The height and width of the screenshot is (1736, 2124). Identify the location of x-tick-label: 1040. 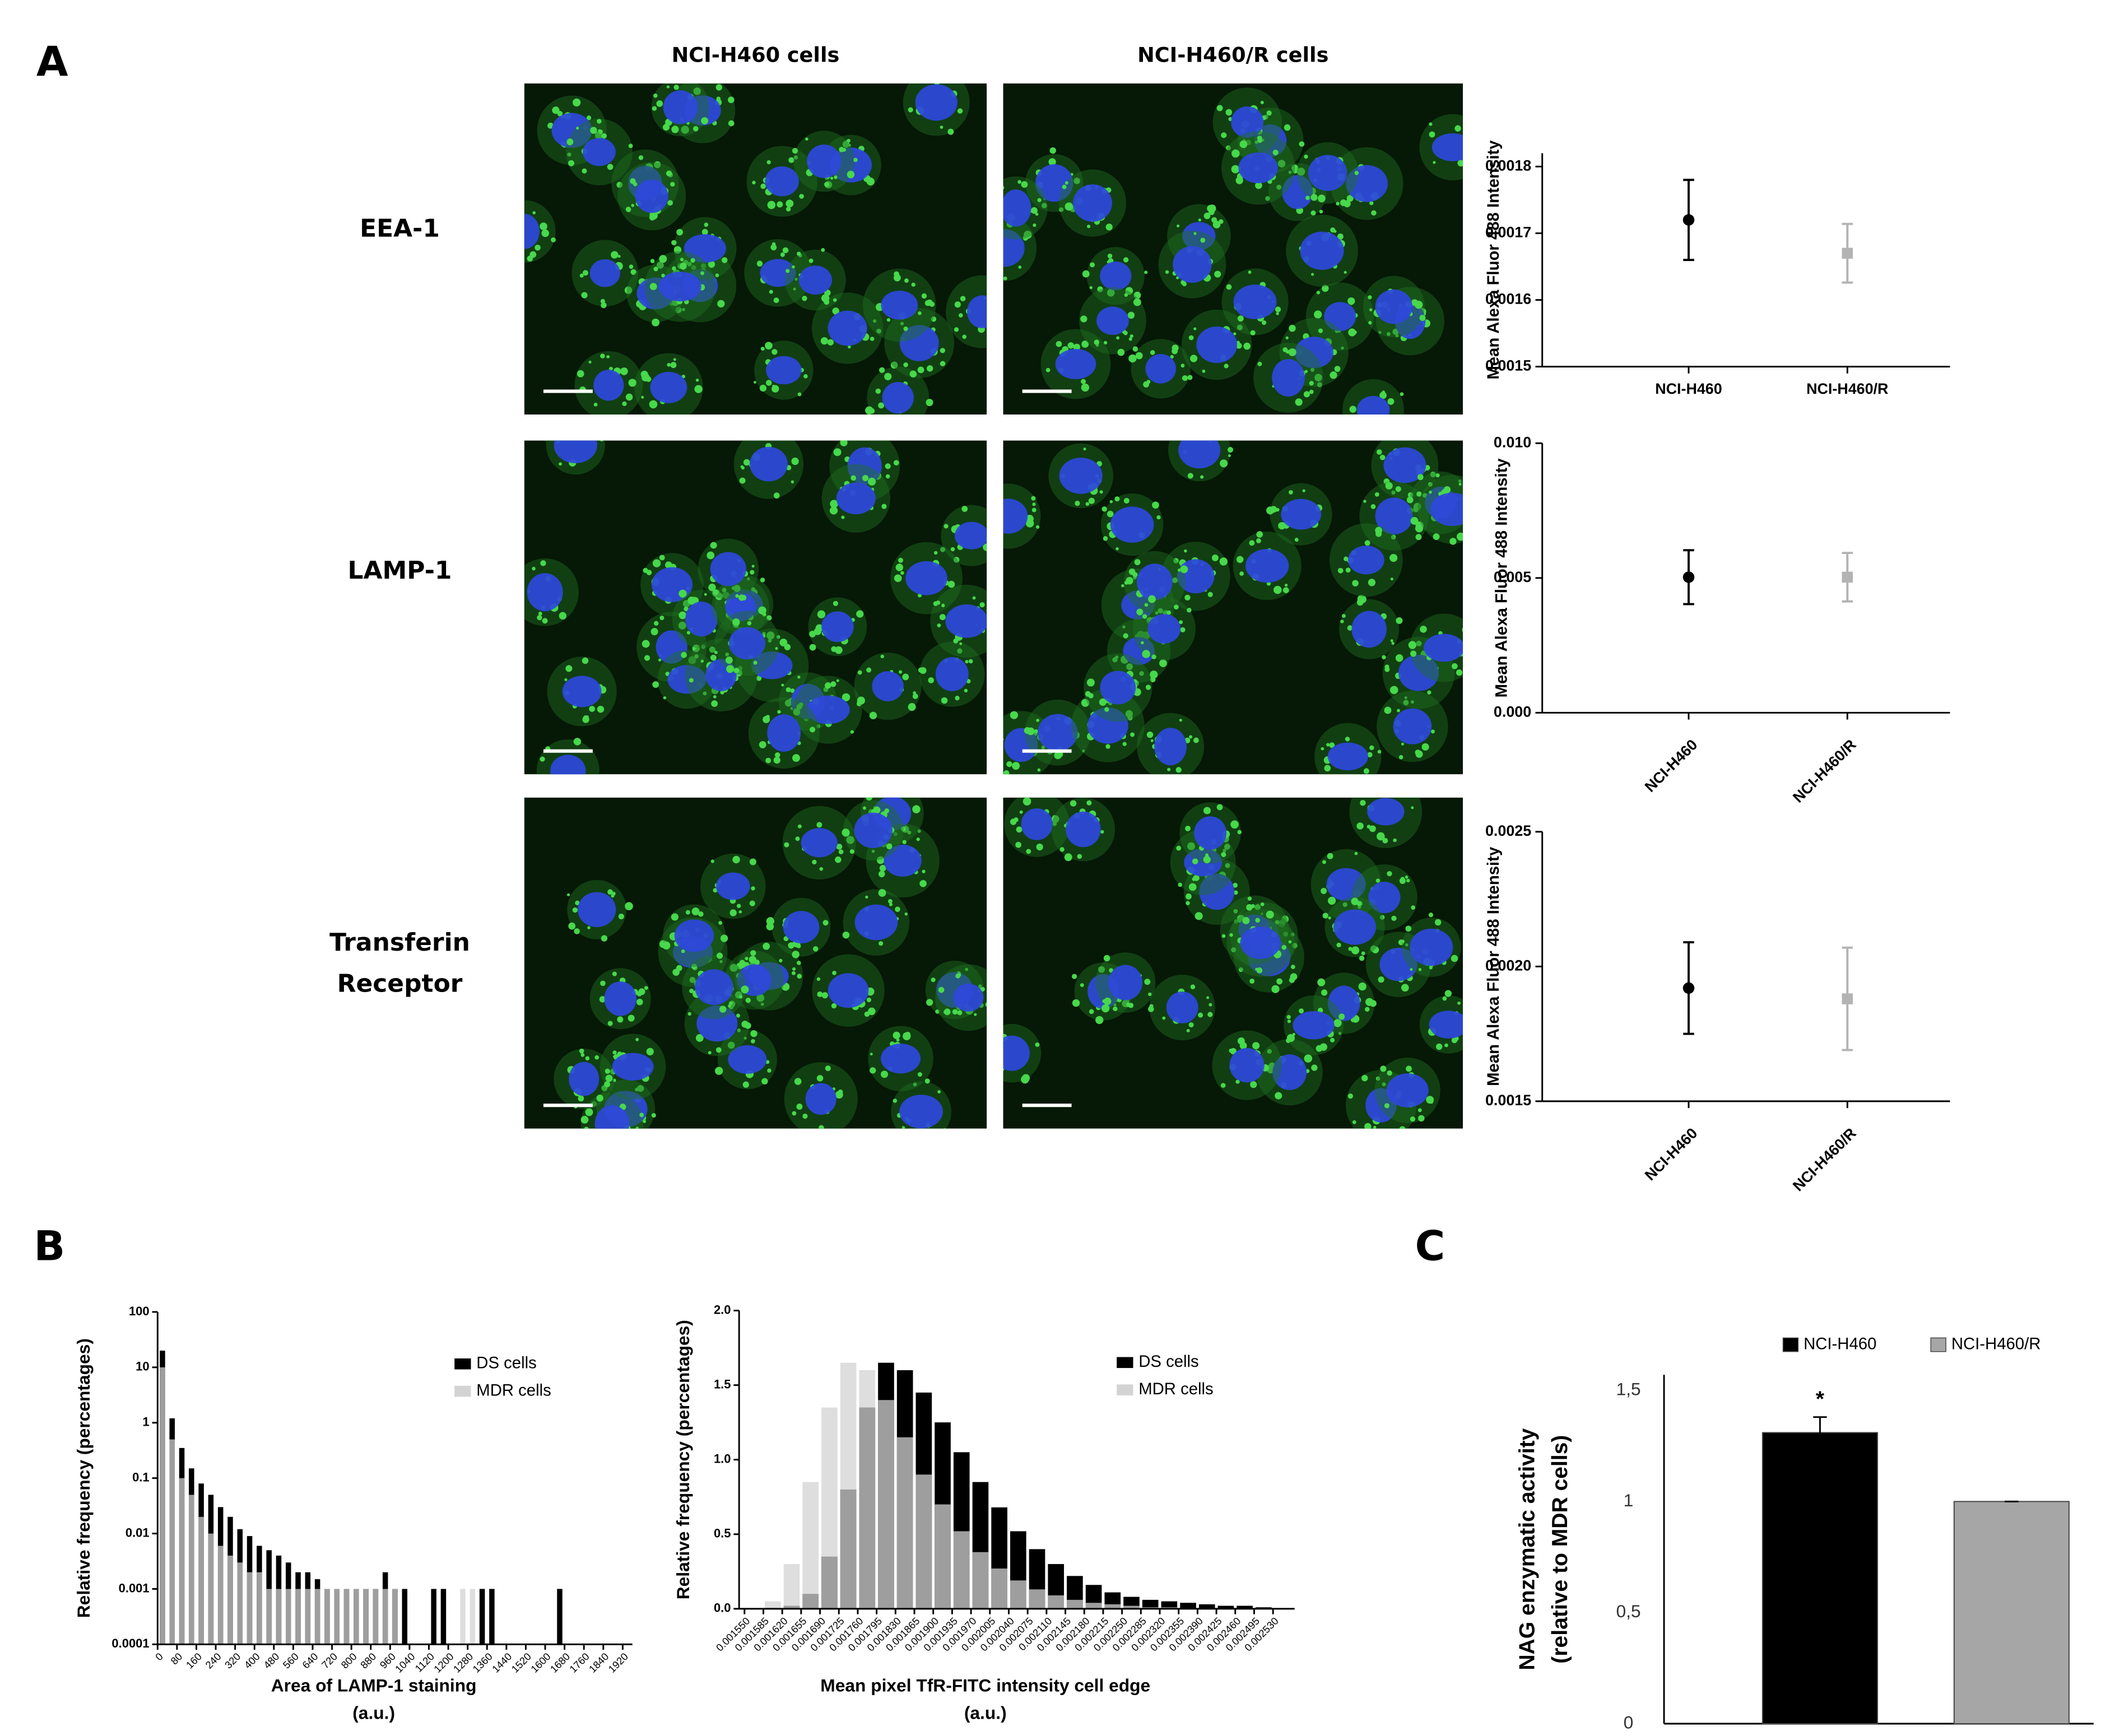
(405, 1662).